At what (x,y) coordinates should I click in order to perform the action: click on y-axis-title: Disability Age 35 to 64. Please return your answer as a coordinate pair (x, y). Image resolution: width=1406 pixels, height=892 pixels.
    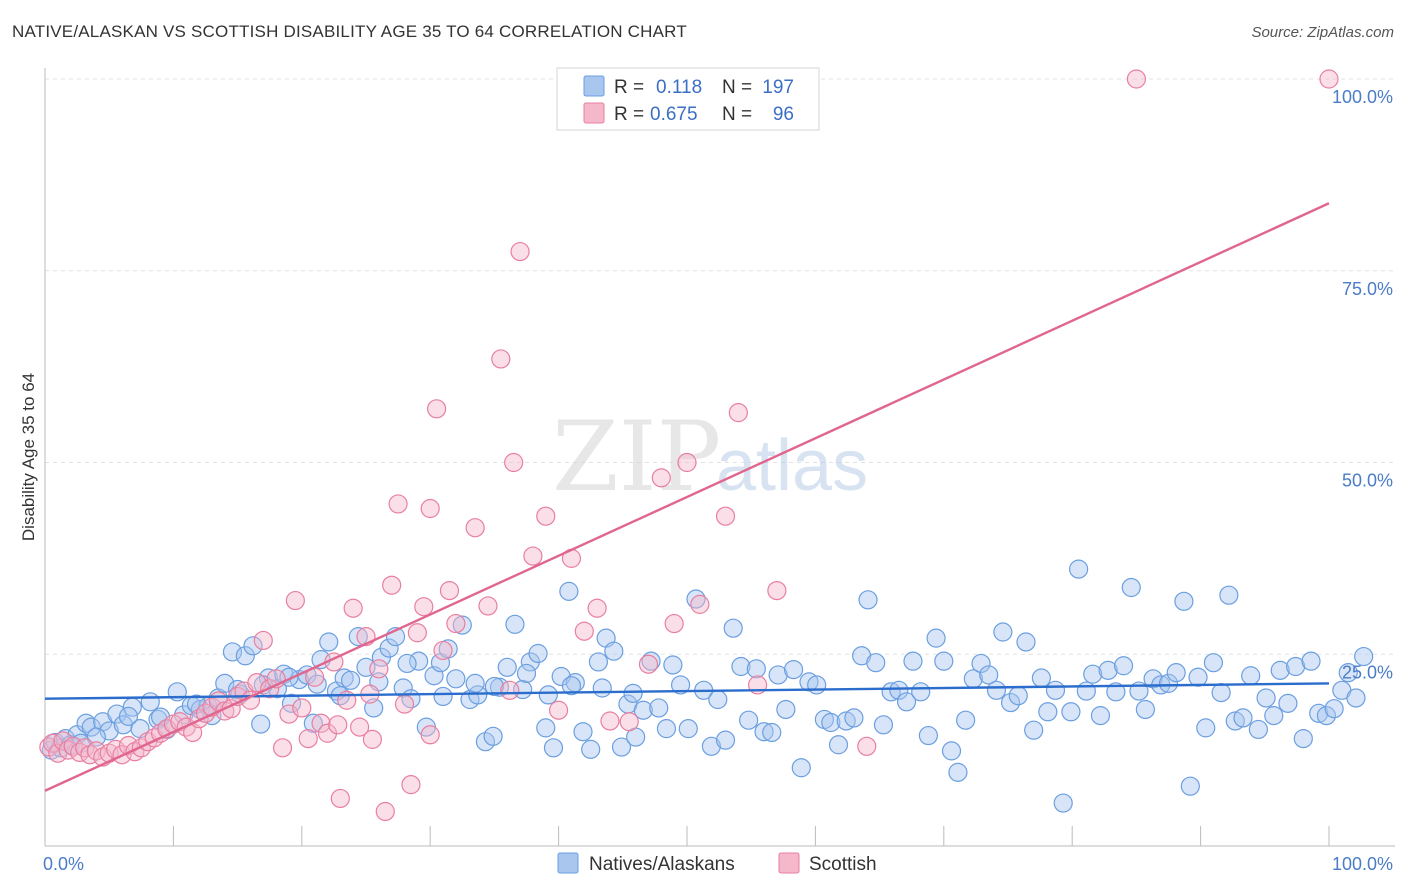
    Looking at the image, I should click on (28, 457).